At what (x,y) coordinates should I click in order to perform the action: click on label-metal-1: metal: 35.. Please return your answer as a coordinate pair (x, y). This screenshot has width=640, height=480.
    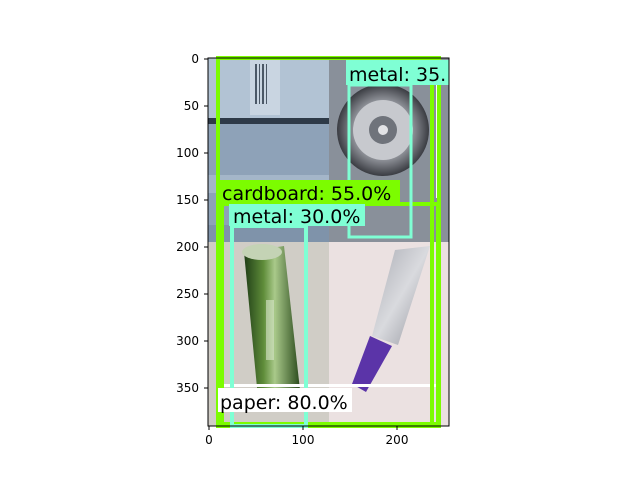
    Looking at the image, I should click on (397, 75).